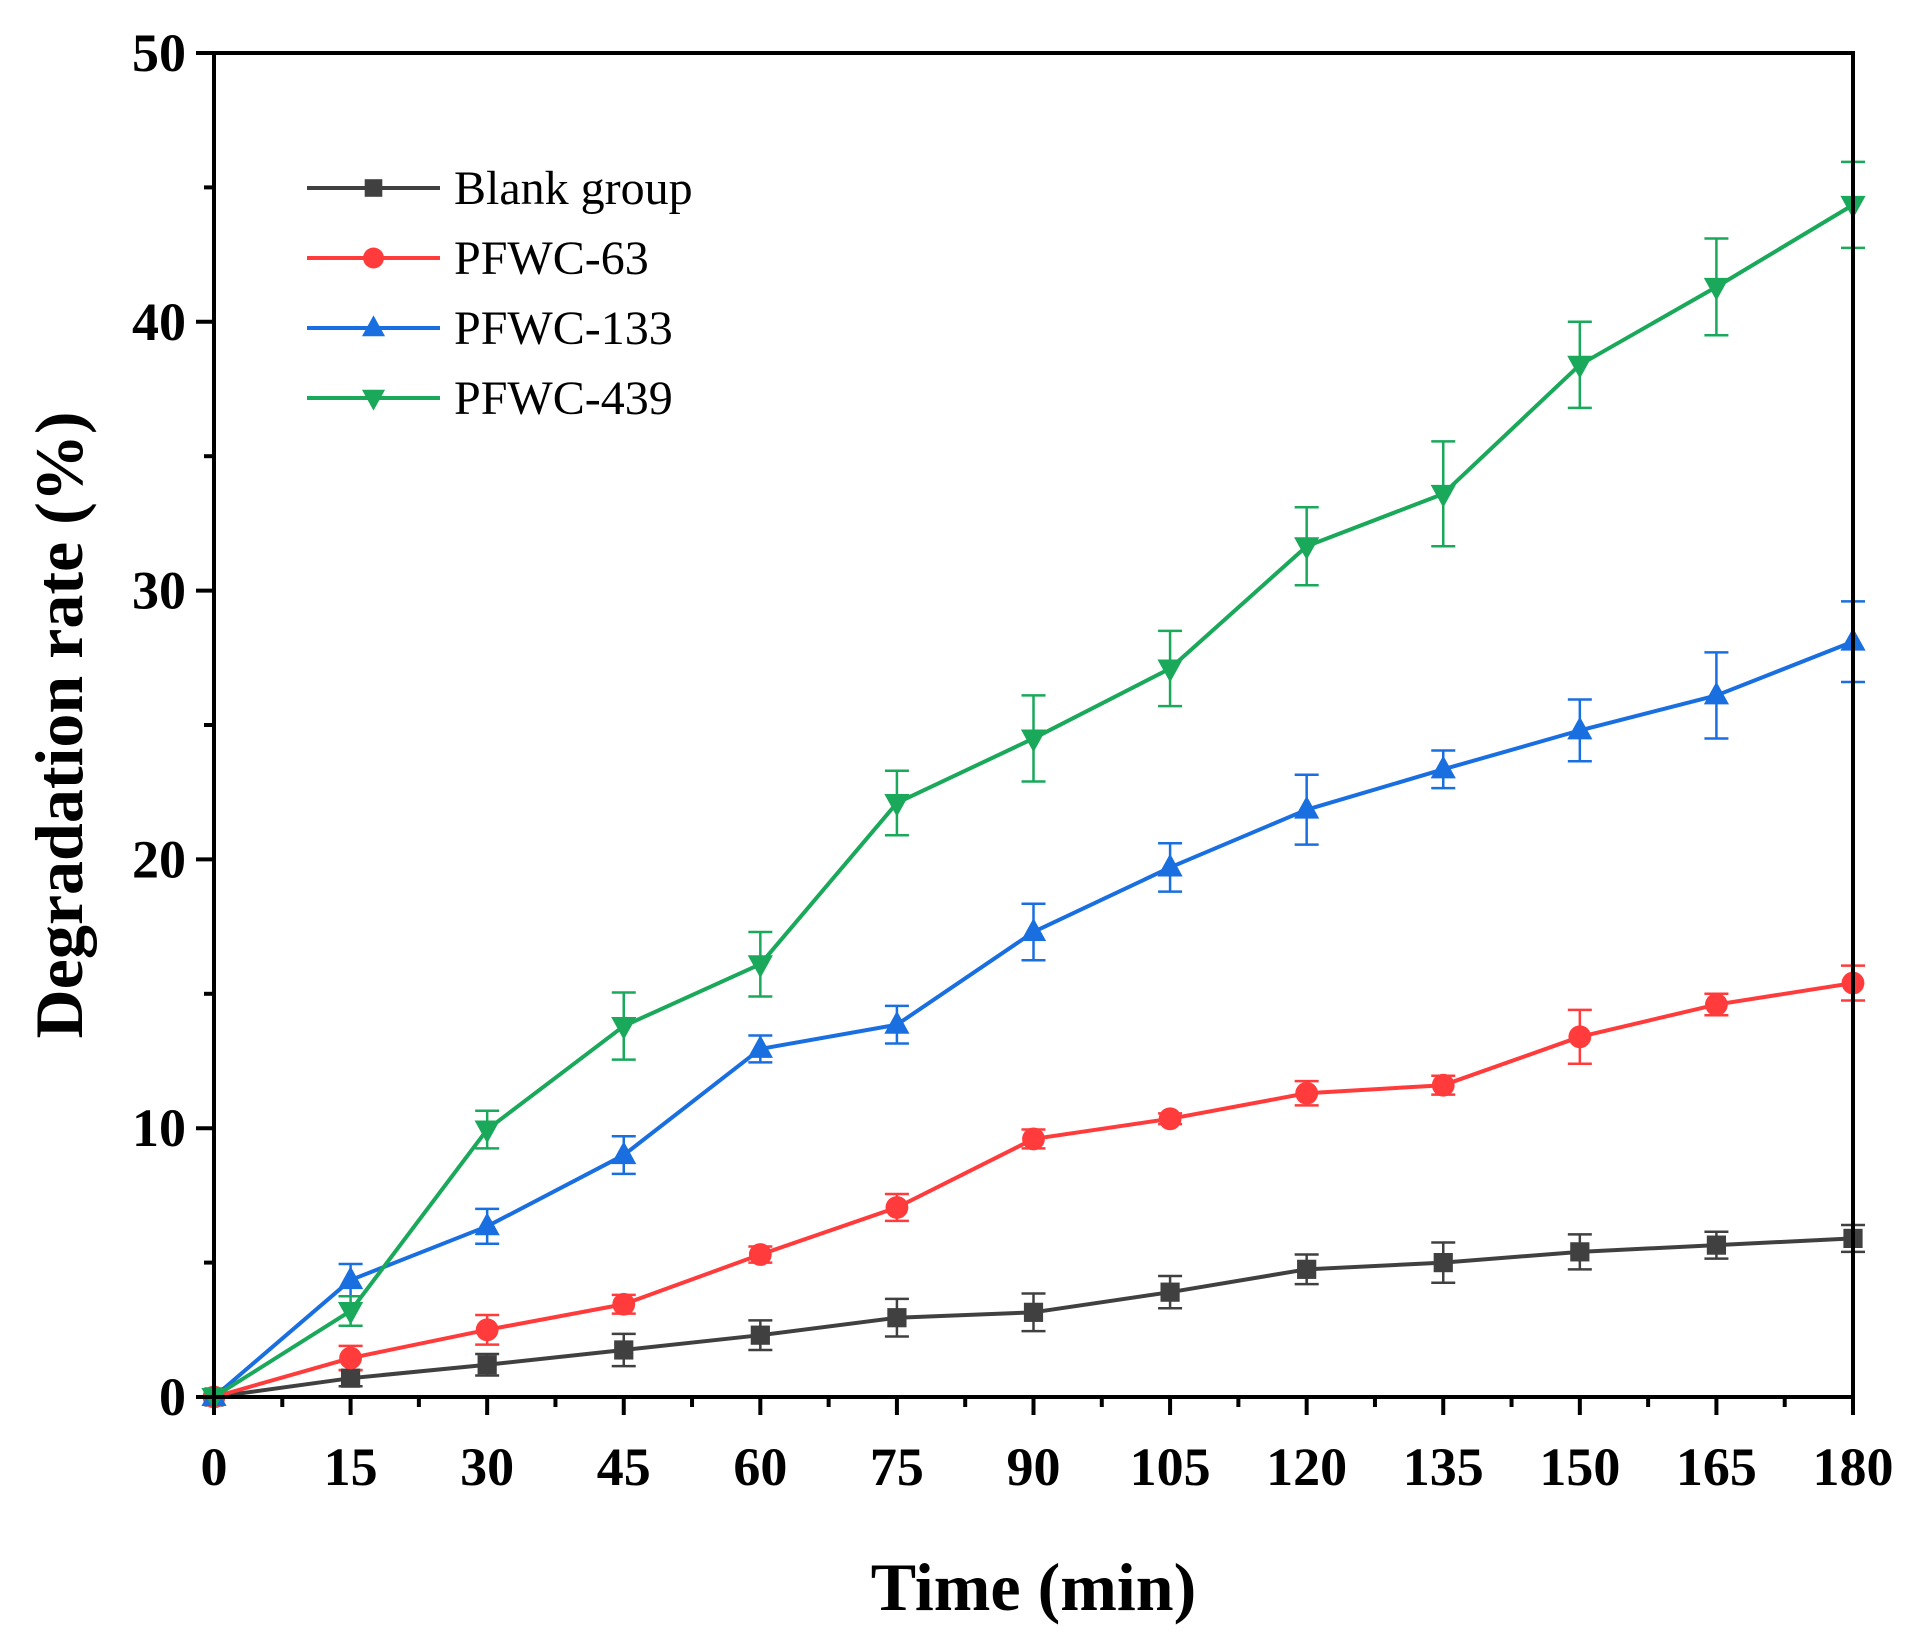 Image resolution: width=1907 pixels, height=1633 pixels. What do you see at coordinates (159, 322) in the screenshot?
I see `y-tick-label: 40` at bounding box center [159, 322].